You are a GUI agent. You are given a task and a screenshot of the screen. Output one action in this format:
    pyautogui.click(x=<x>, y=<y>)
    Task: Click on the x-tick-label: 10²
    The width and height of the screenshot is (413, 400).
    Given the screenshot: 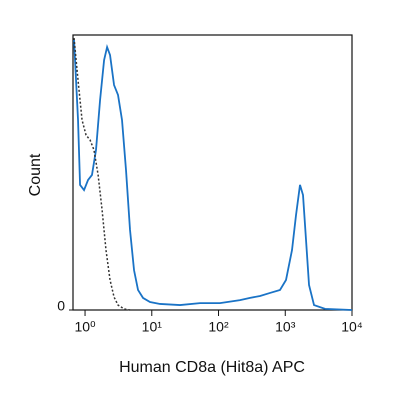 What is the action you would take?
    pyautogui.click(x=218, y=327)
    